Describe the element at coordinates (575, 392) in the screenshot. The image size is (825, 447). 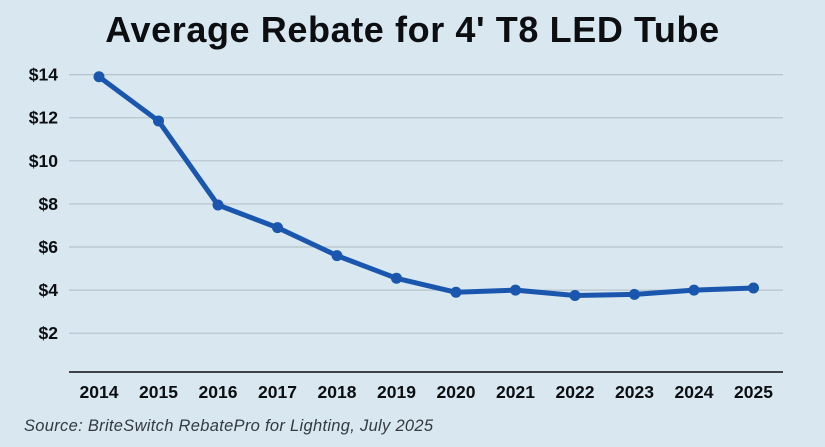
I see `x-axis-tick-label: 2022` at that location.